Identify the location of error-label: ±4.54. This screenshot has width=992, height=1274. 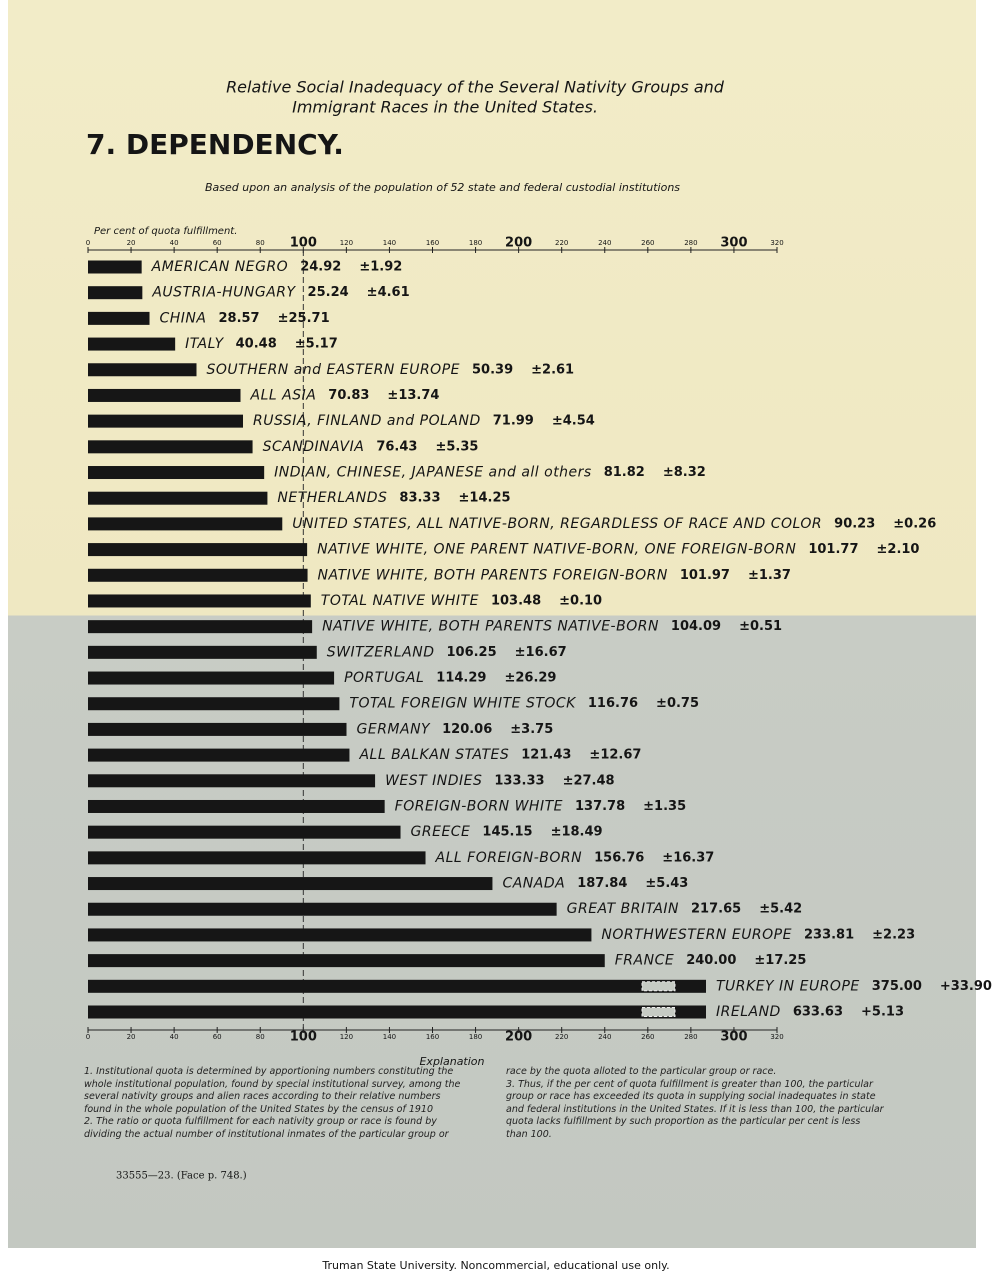
(573, 421).